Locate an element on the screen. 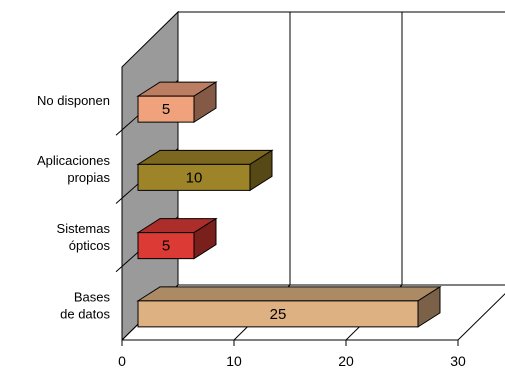  category-label: Aplicaciones is located at coordinates (73, 160).